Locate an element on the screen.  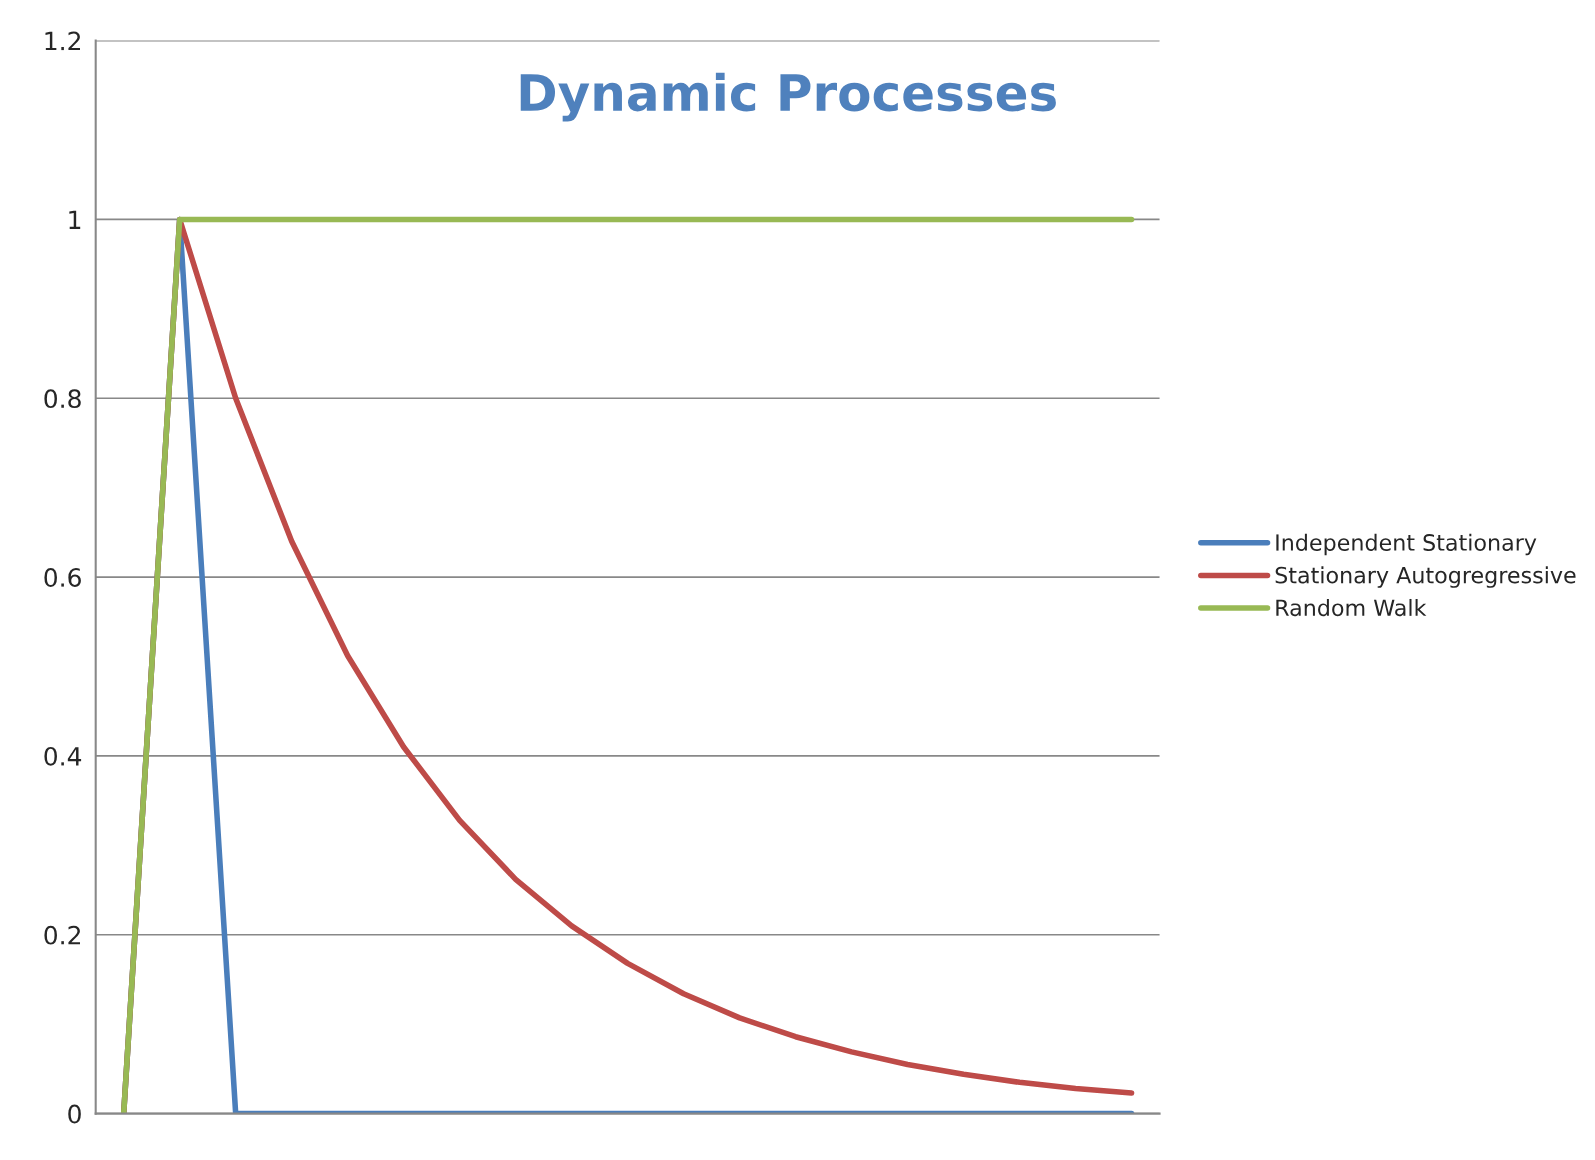
y-tick-label: 1.2 is located at coordinates (62, 41).